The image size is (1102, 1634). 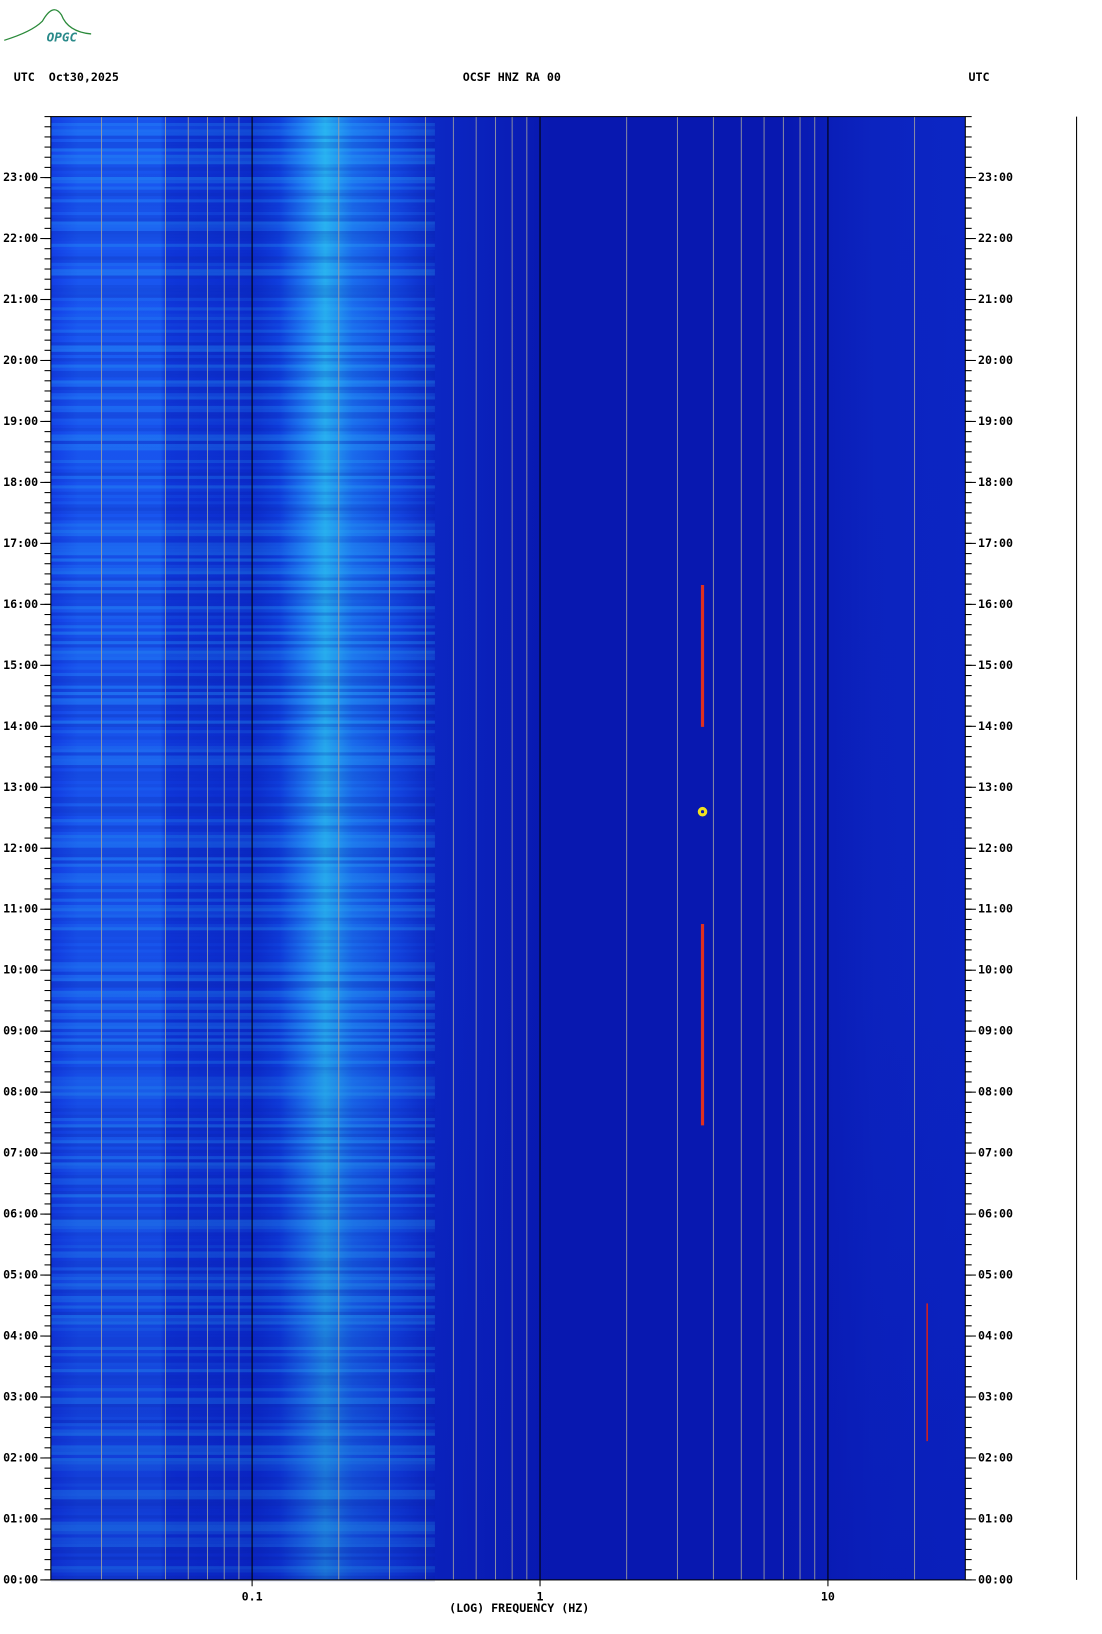 What do you see at coordinates (995, 1153) in the screenshot?
I see `y-tick-label: 07:00` at bounding box center [995, 1153].